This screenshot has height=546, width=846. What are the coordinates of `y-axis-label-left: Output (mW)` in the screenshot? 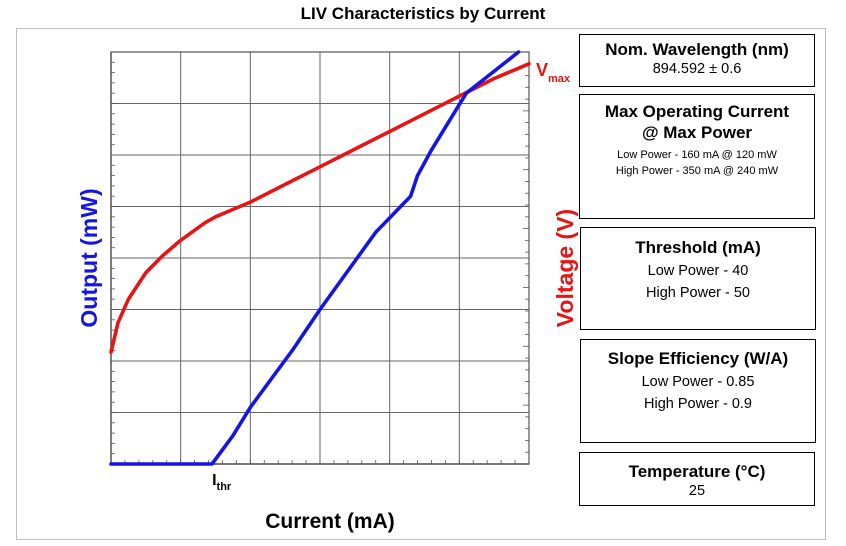 It's located at (89, 257).